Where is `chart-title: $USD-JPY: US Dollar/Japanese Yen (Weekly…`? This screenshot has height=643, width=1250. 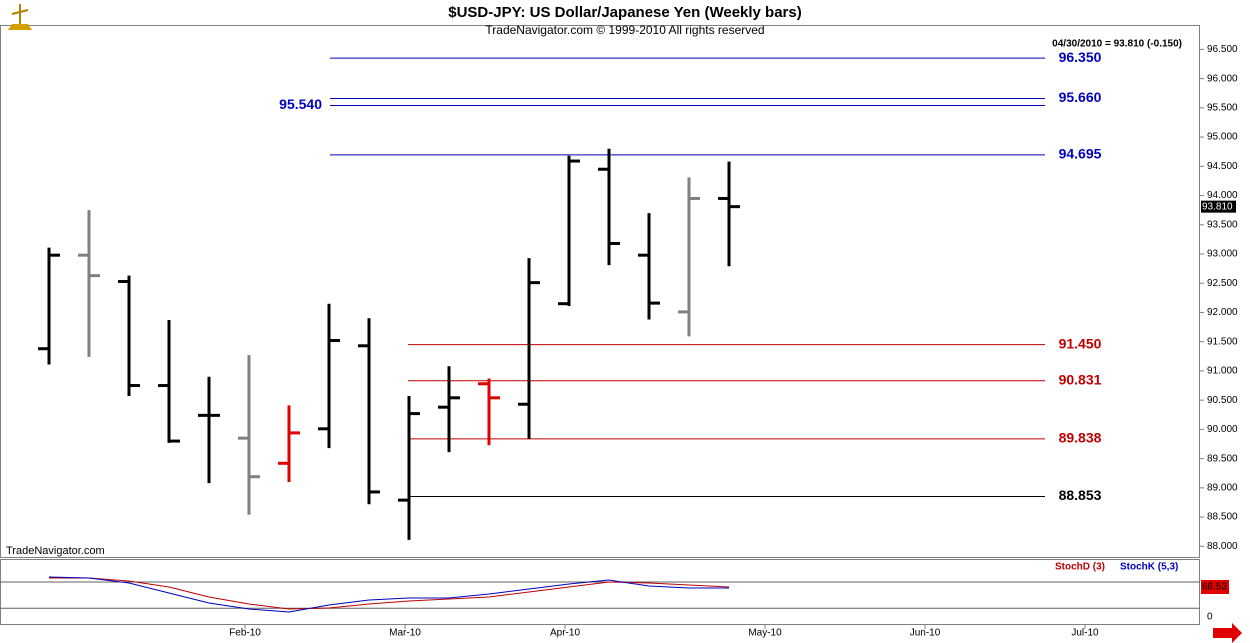
chart-title: $USD-JPY: US Dollar/Japanese Yen (Weekly… is located at coordinates (624, 12).